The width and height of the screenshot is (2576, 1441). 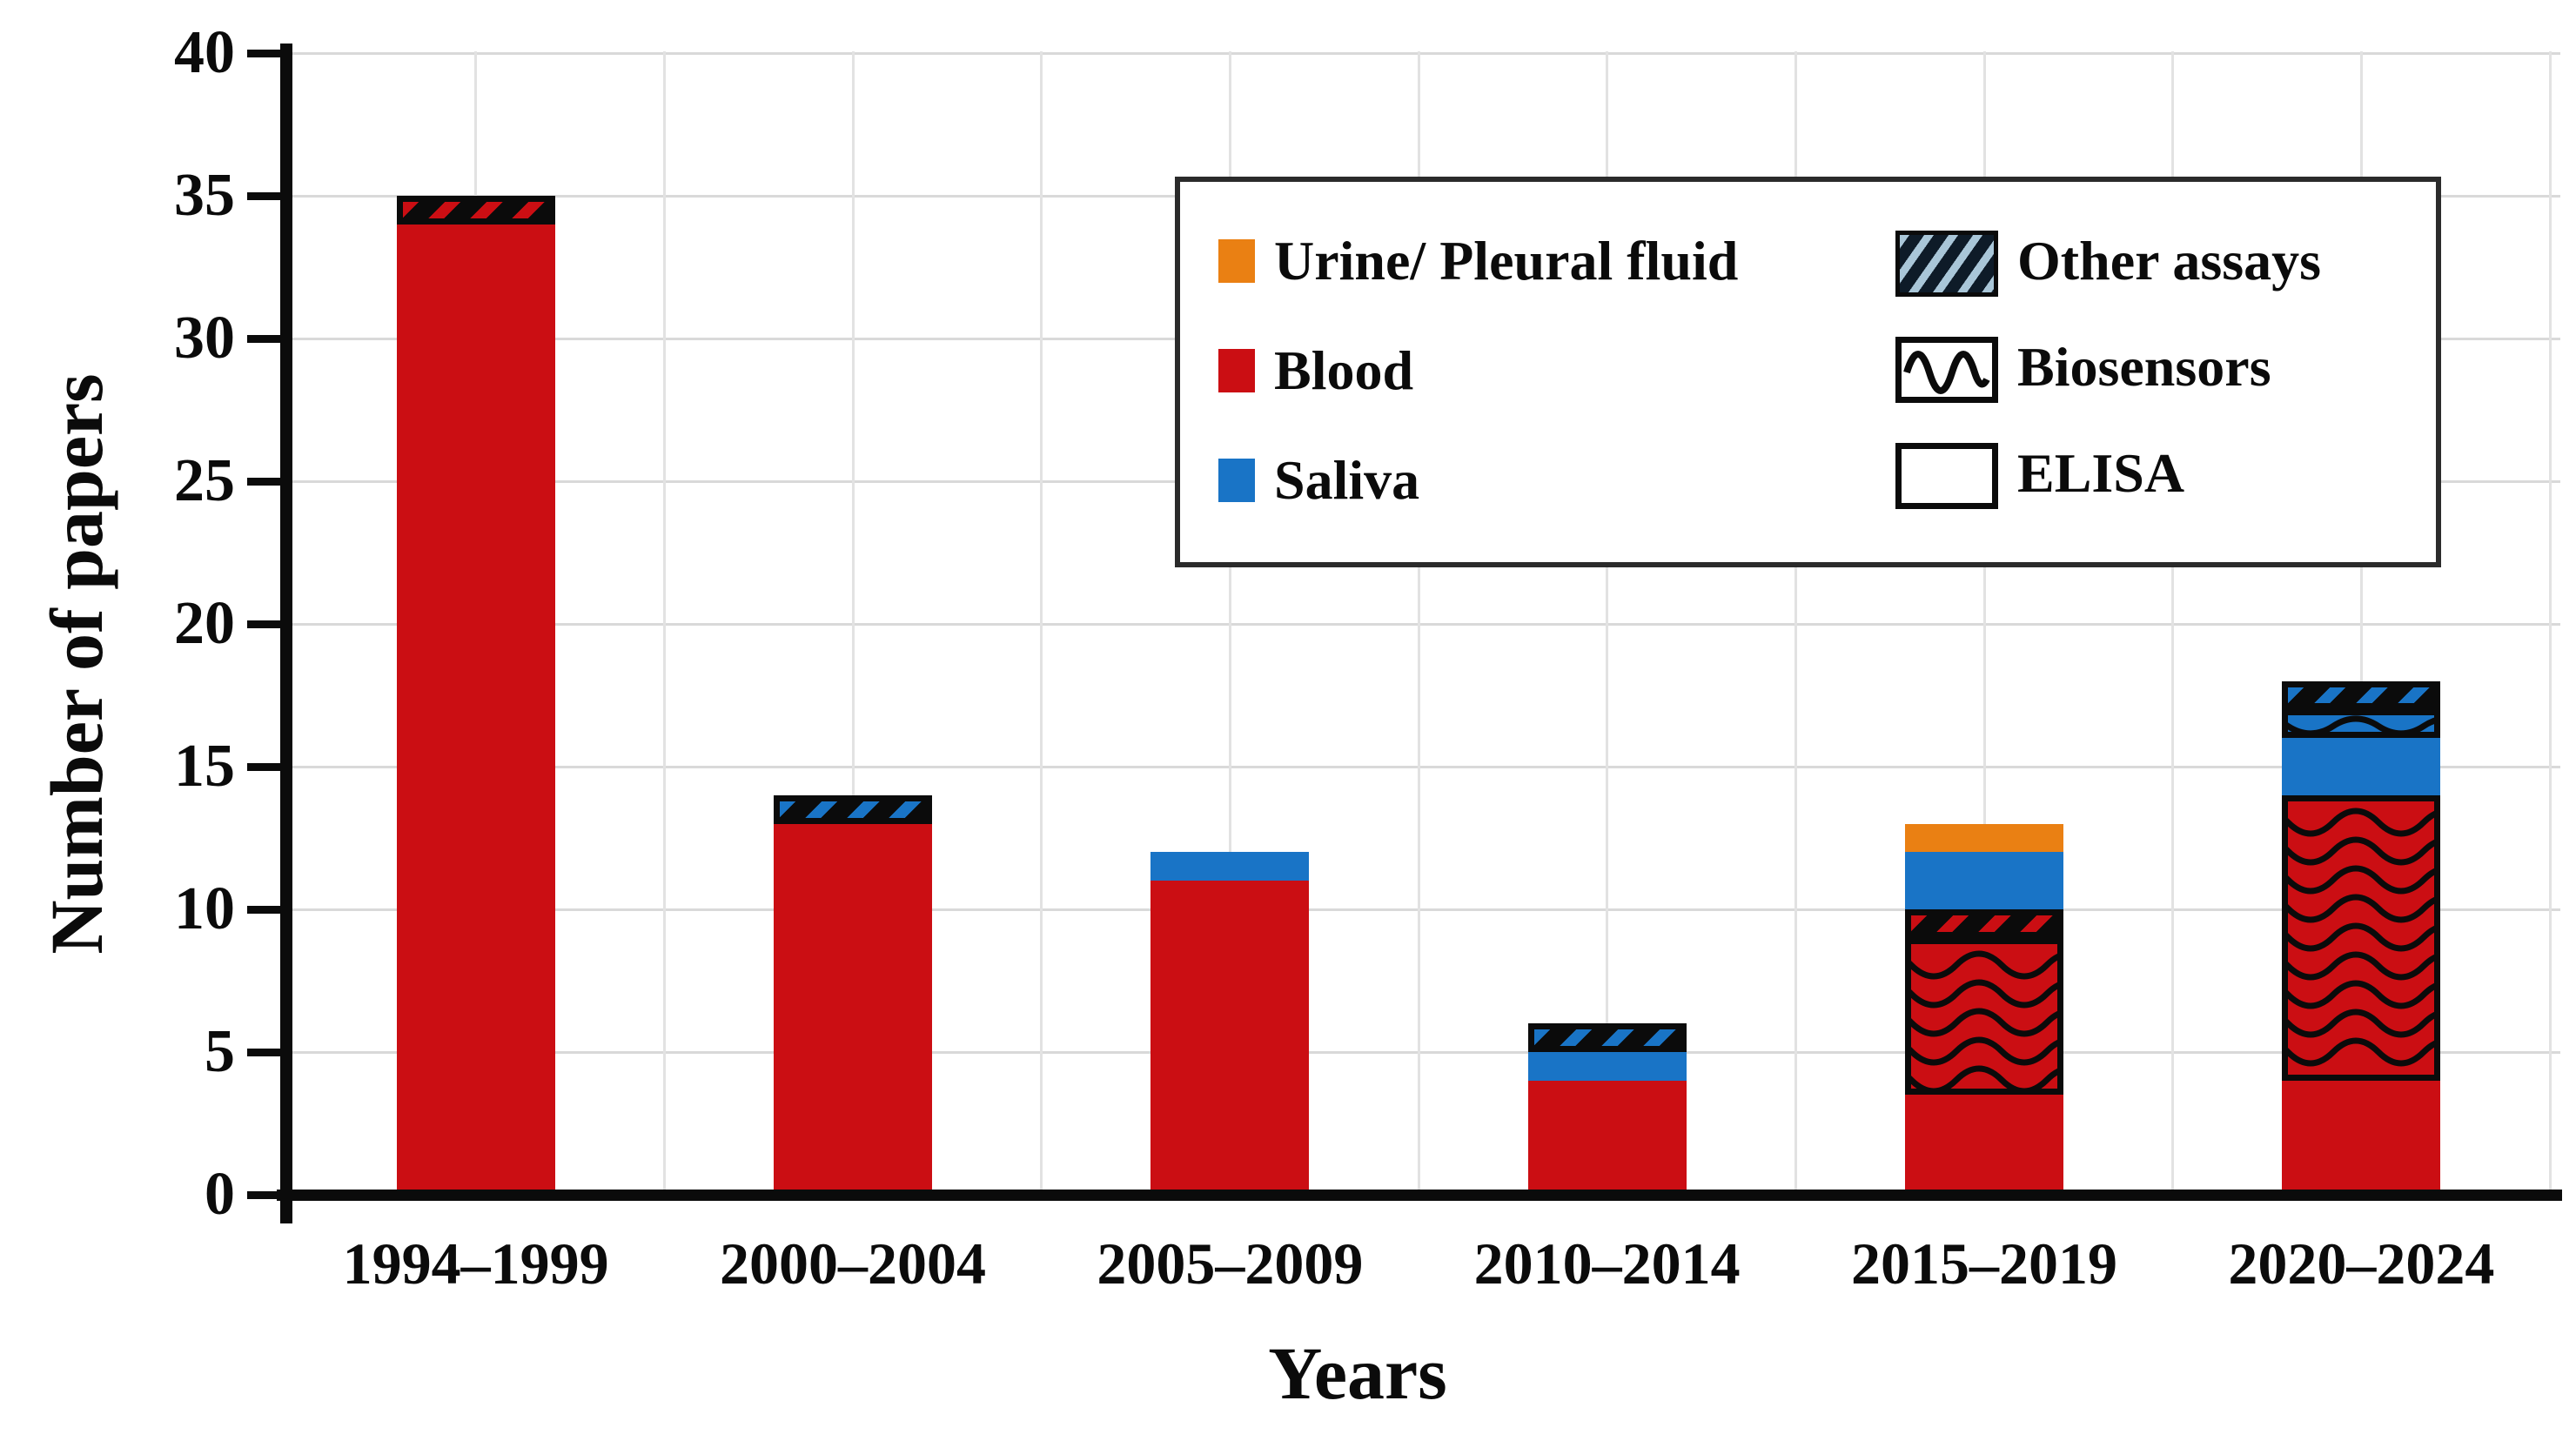 What do you see at coordinates (204, 52) in the screenshot?
I see `y-tick-label: 40` at bounding box center [204, 52].